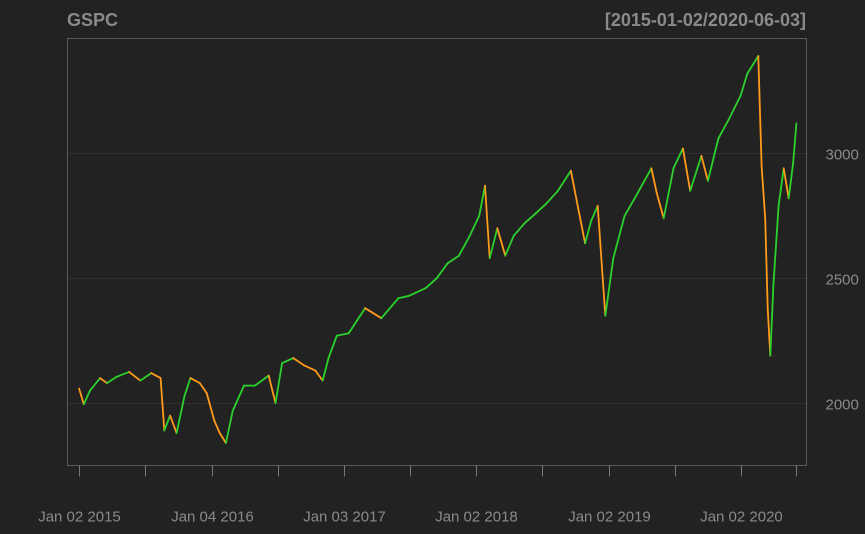 The image size is (865, 534). I want to click on date-range-label: [2015-01-02/2020-06-03], so click(705, 20).